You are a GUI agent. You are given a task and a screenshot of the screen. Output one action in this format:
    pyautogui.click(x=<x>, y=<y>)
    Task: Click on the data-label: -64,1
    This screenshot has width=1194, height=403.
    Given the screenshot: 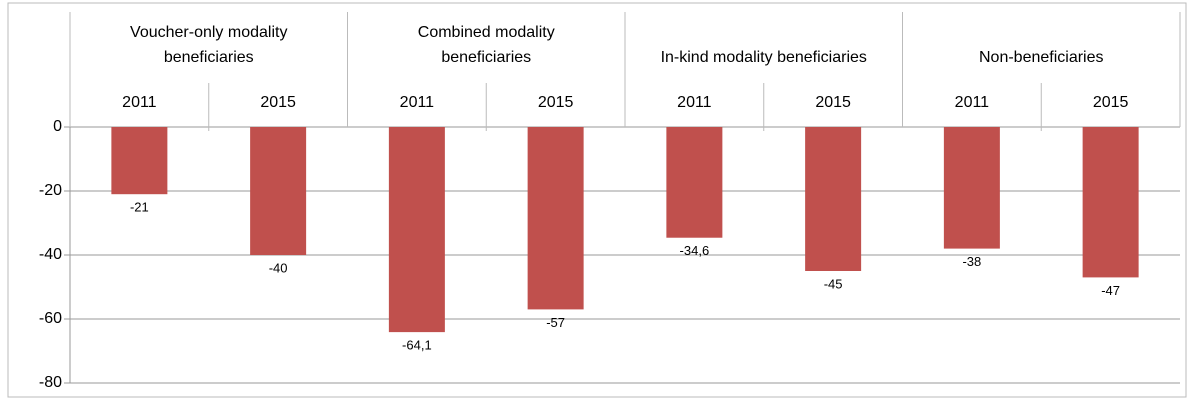 What is the action you would take?
    pyautogui.click(x=417, y=345)
    